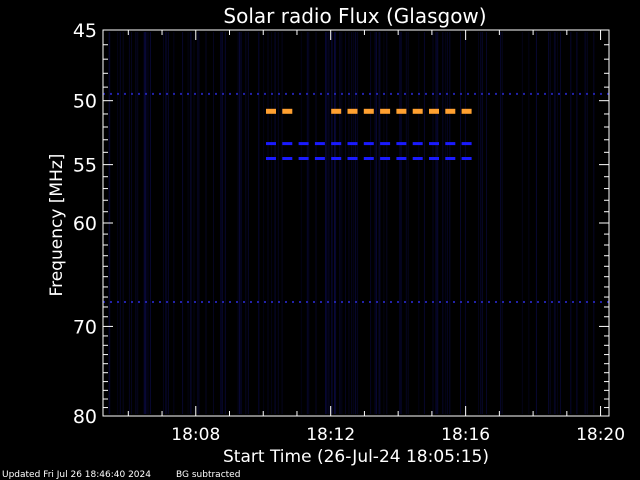 This screenshot has height=480, width=640. What do you see at coordinates (354, 16) in the screenshot?
I see `chart-title: Solar radio Flux (Glasgow)` at bounding box center [354, 16].